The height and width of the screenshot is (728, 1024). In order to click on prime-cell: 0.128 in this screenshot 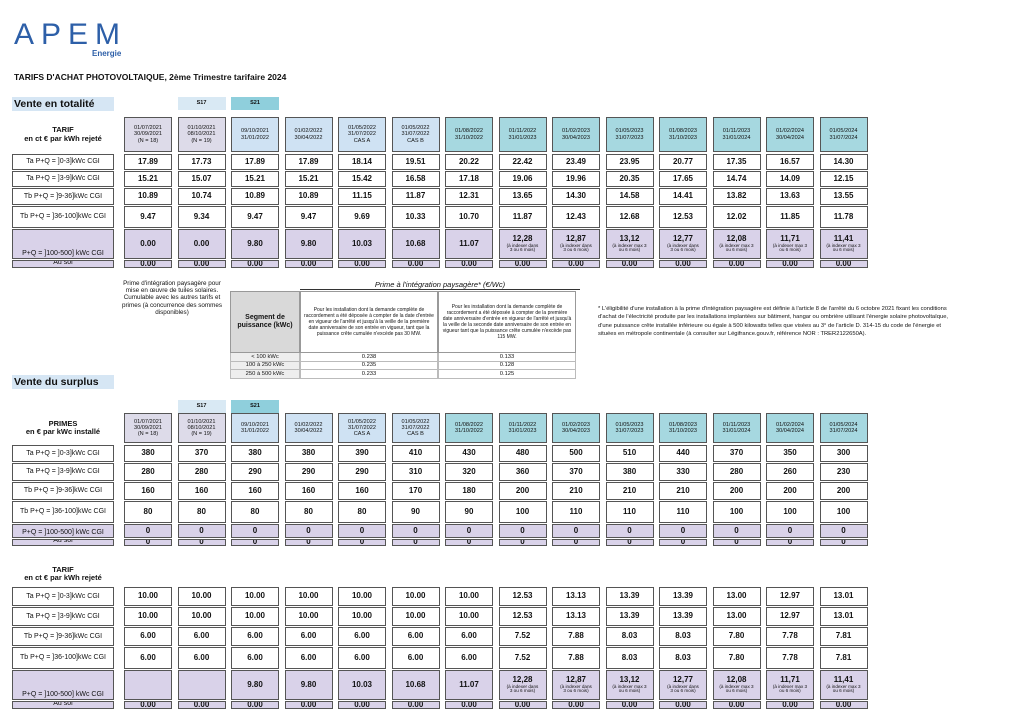, I will do `click(507, 365)`.